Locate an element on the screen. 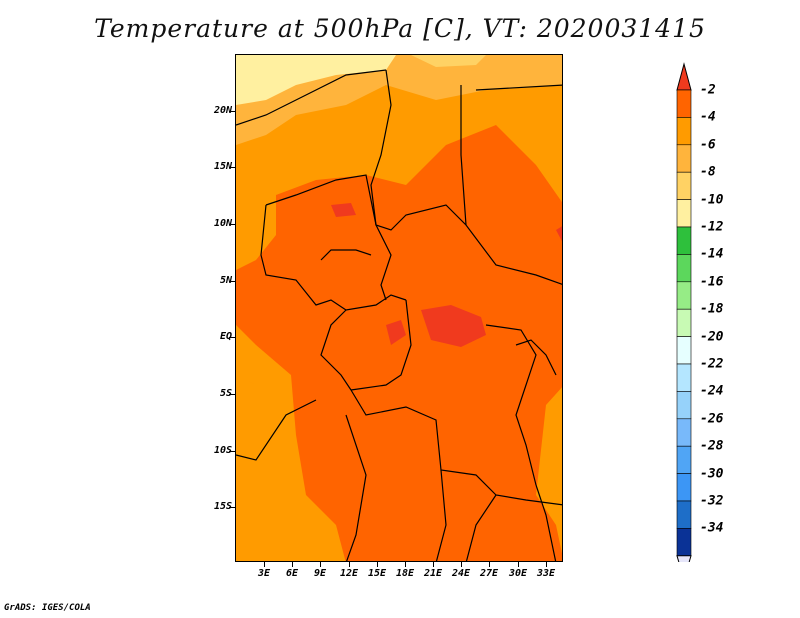 The width and height of the screenshot is (800, 618). colorbar-label: -32 is located at coordinates (712, 501).